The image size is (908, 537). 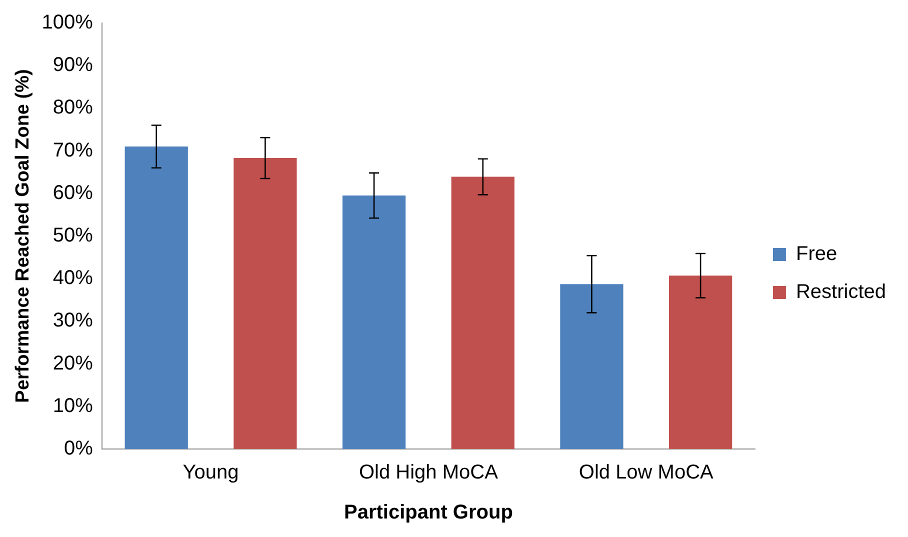 What do you see at coordinates (73, 405) in the screenshot?
I see `y-tick-label: 10%` at bounding box center [73, 405].